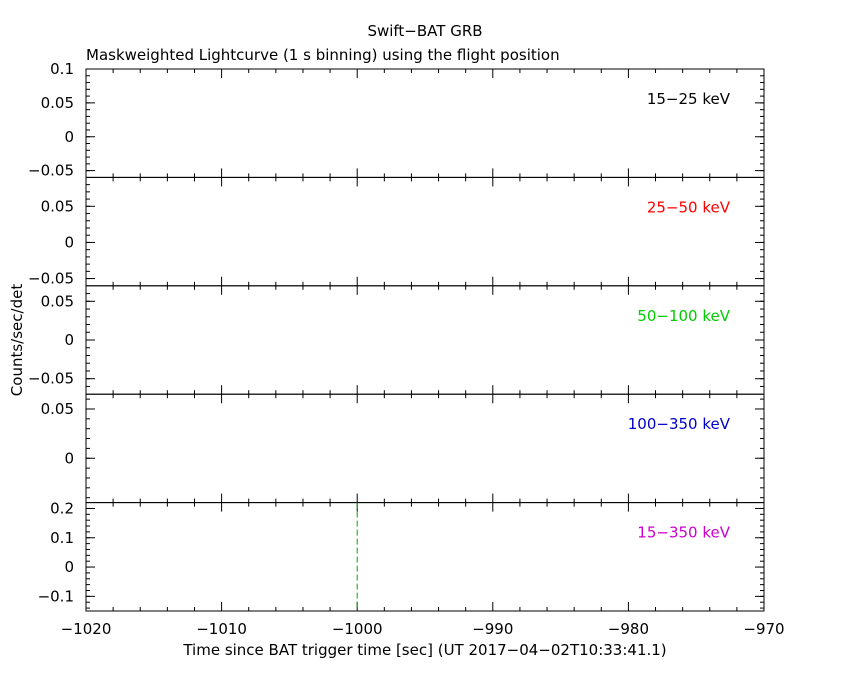 Image resolution: width=850 pixels, height=680 pixels. Describe the element at coordinates (689, 99) in the screenshot. I see `band-label: 15−25 keV` at that location.